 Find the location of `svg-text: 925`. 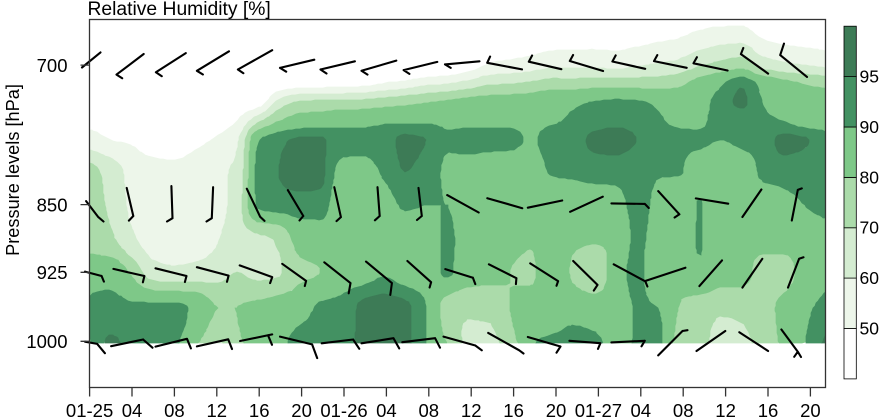

svg-text: 925 is located at coordinates (52, 272).